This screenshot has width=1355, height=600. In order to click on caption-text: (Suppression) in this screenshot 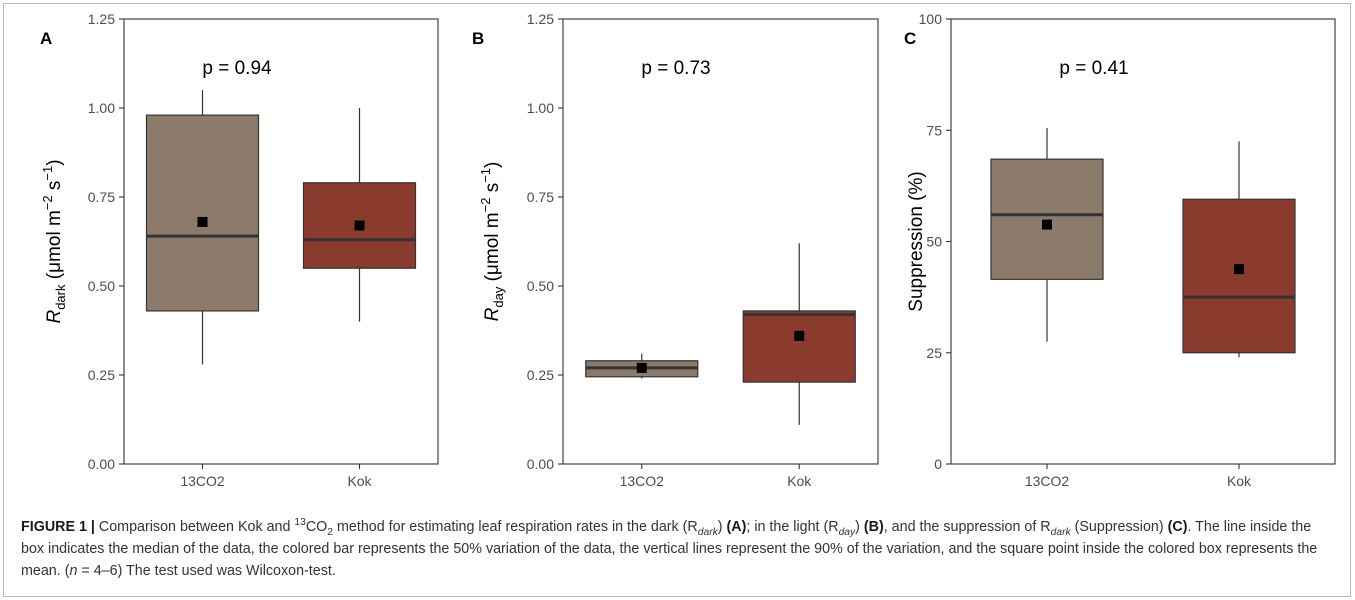, I will do `click(1119, 527)`.